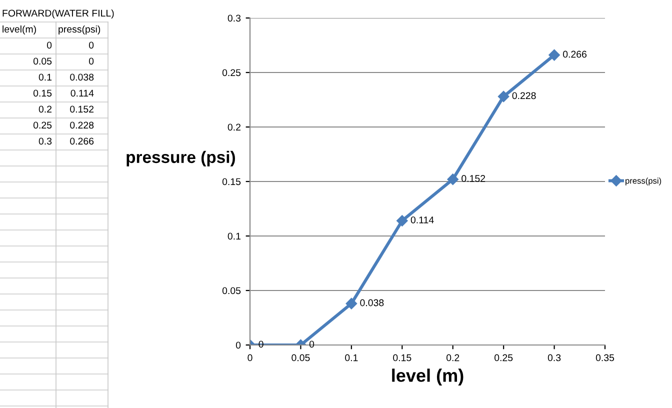 This screenshot has height=408, width=672. I want to click on x-tick-label: 0.3, so click(554, 358).